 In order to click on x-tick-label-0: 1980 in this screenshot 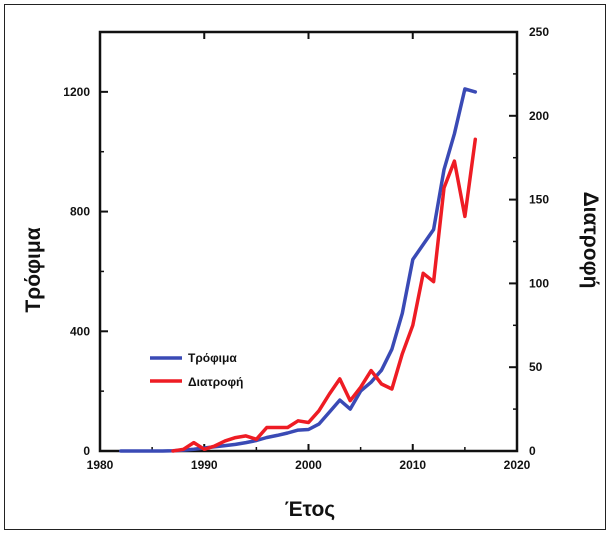, I will do `click(100, 465)`.